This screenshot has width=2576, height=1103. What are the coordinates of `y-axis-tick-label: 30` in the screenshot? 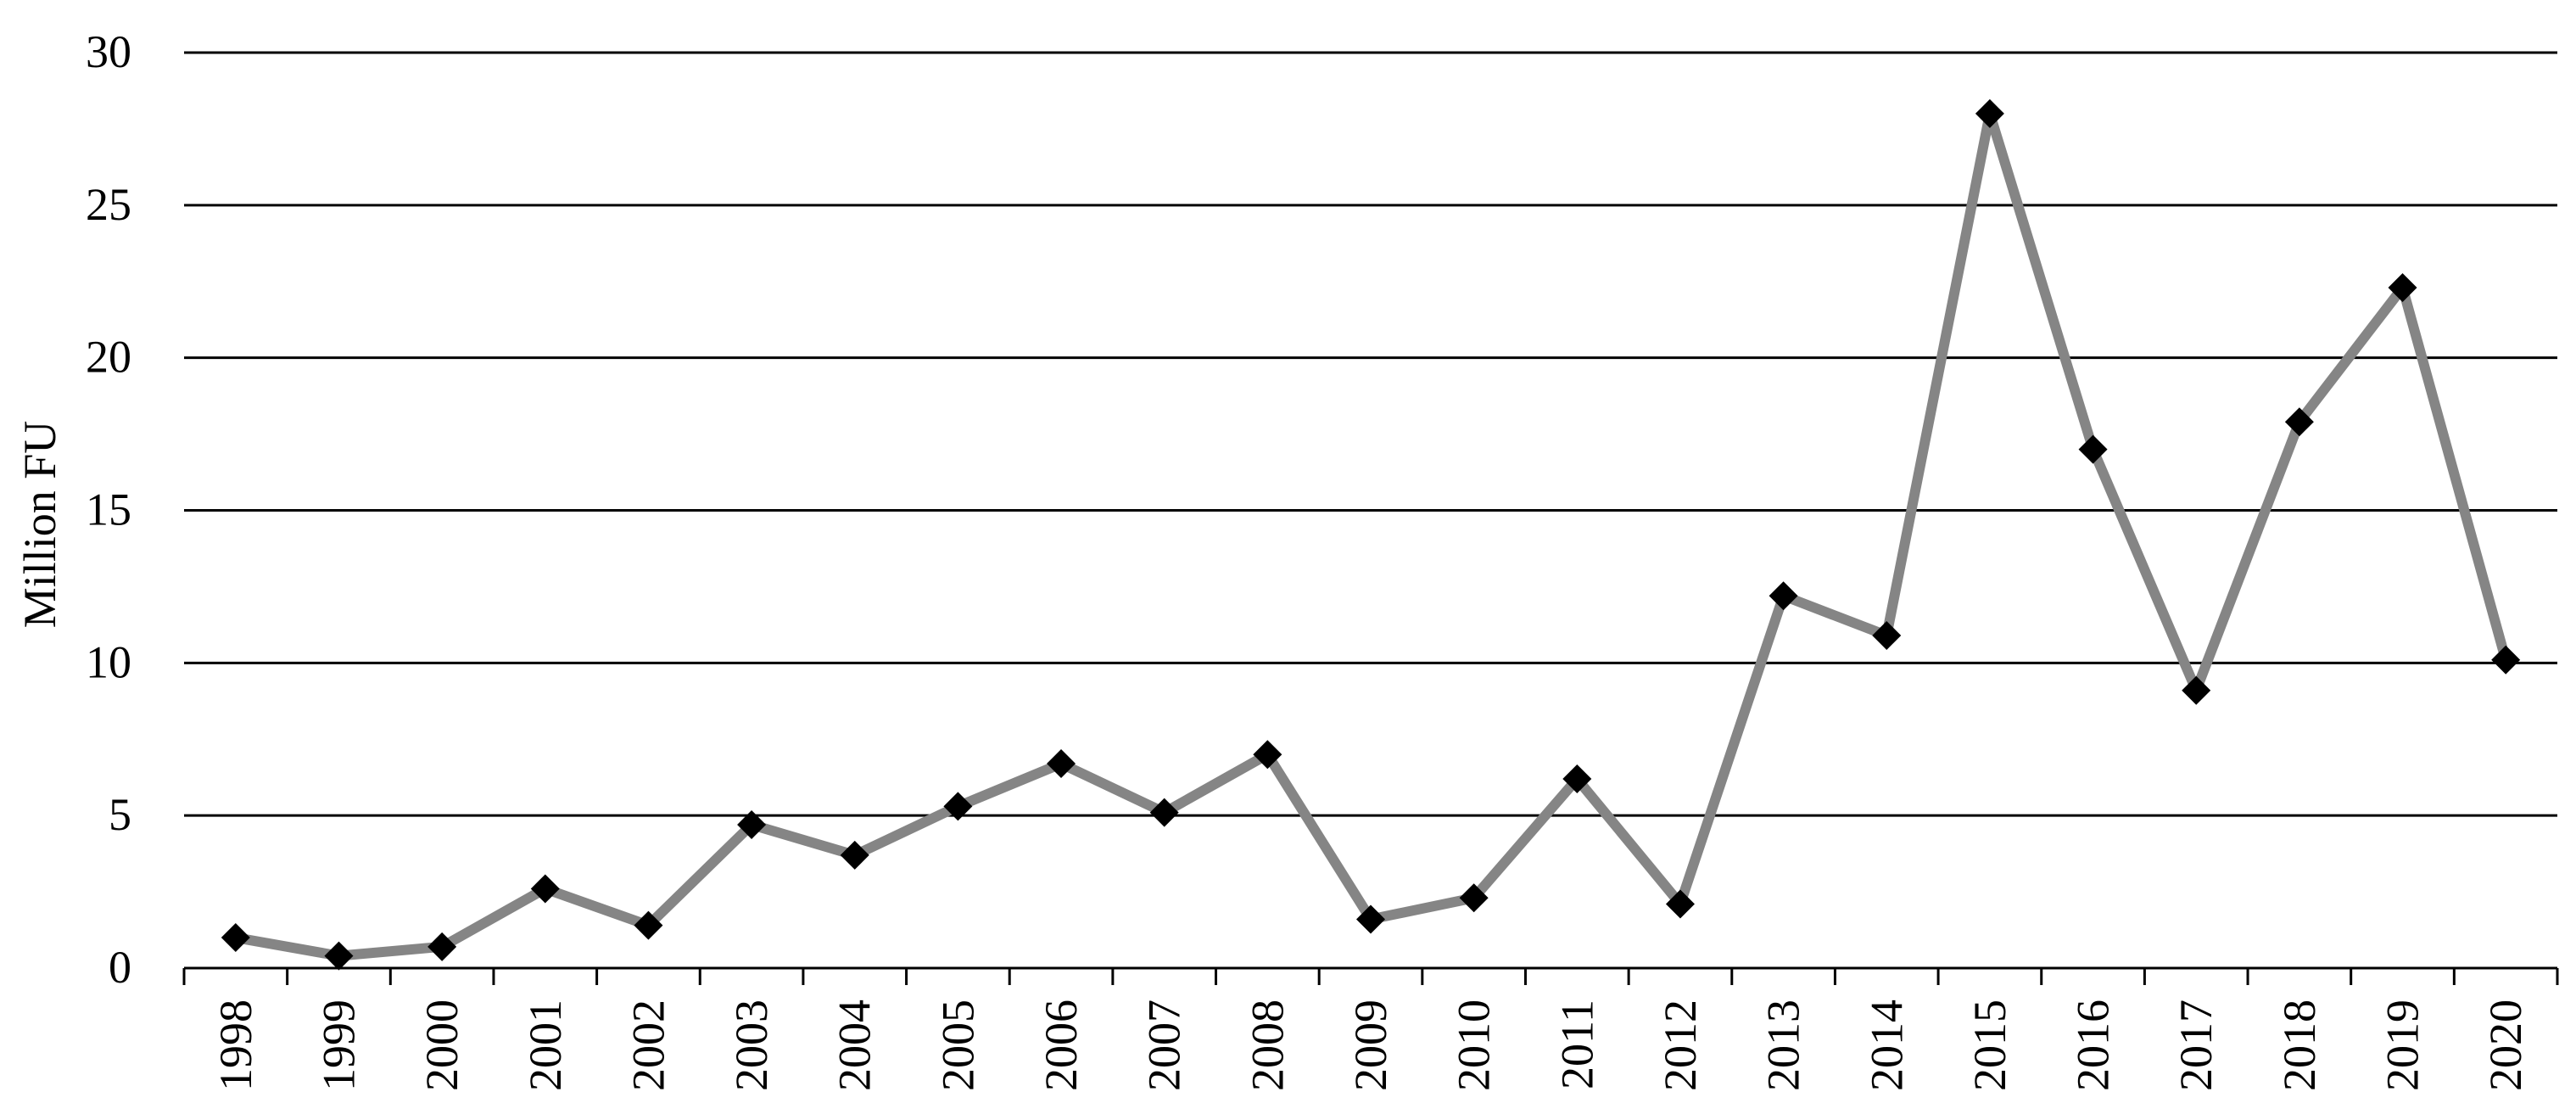 It's located at (108, 51).